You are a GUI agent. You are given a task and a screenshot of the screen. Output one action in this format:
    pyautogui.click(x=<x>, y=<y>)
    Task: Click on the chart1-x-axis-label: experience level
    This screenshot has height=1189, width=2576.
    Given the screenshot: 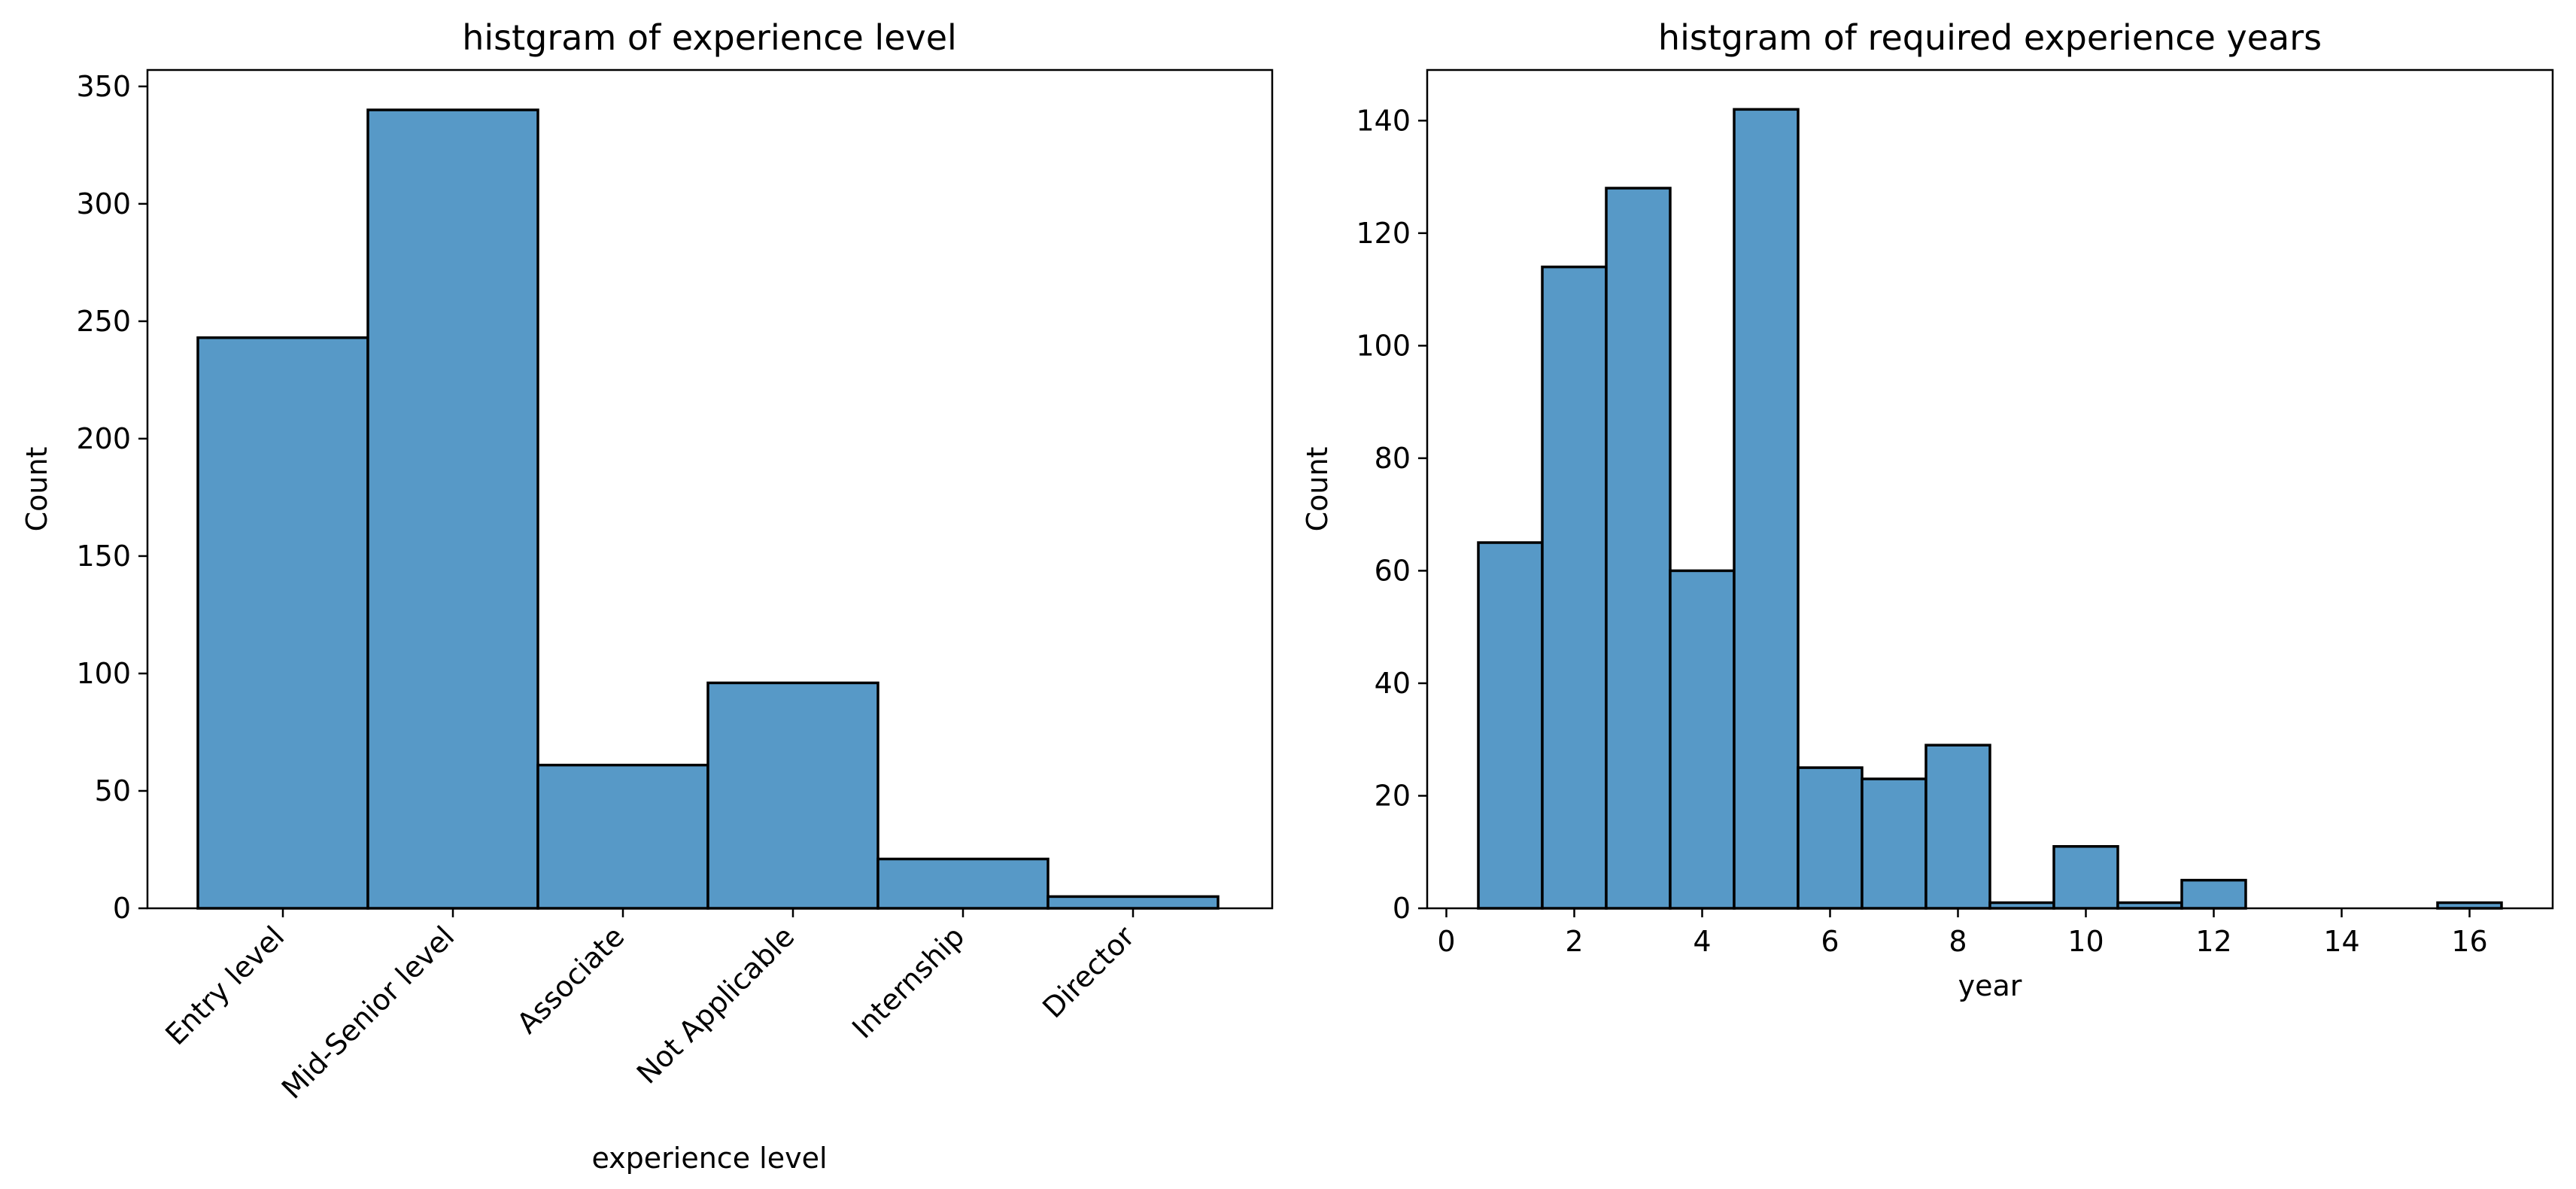 What is the action you would take?
    pyautogui.click(x=709, y=1159)
    